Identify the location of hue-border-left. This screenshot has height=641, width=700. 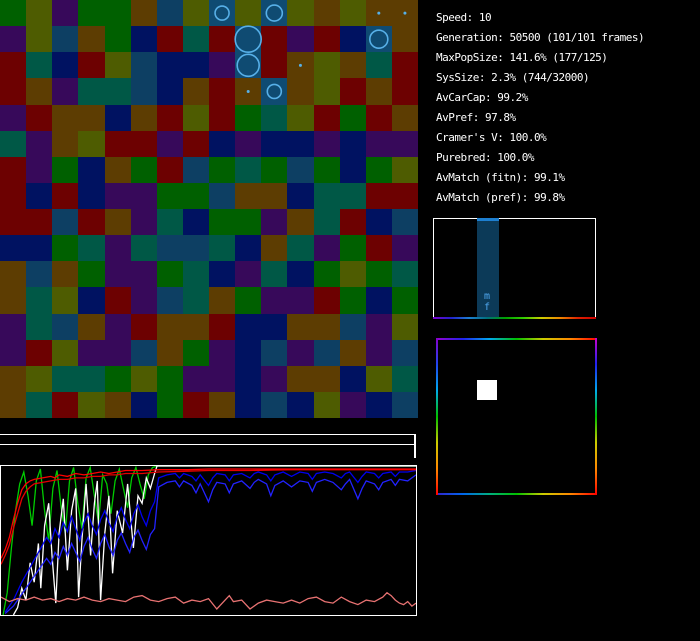
(437, 416).